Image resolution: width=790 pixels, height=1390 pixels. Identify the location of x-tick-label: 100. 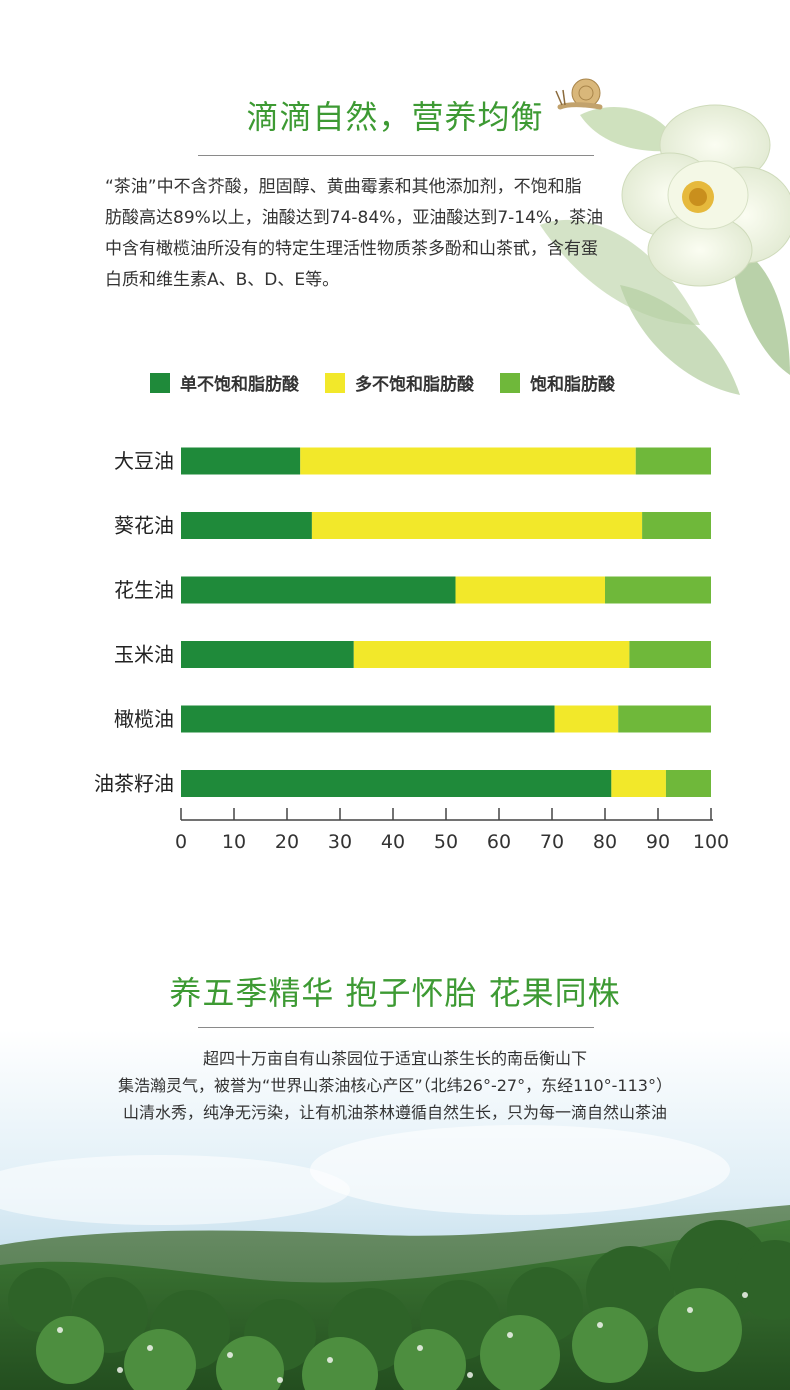
(711, 842).